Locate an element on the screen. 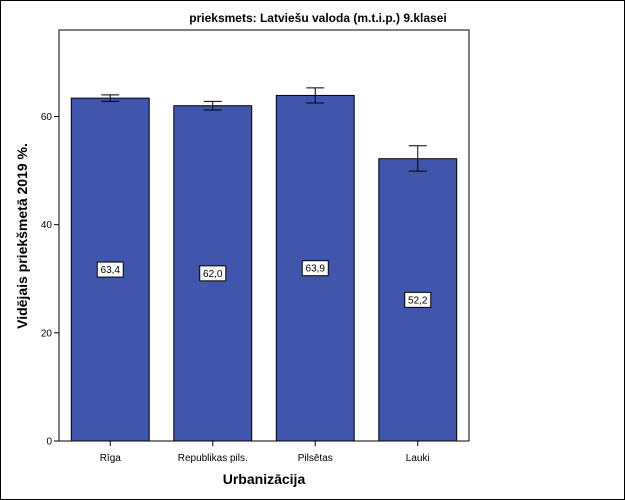 Image resolution: width=625 pixels, height=500 pixels. data-label: 63,9 is located at coordinates (316, 269).